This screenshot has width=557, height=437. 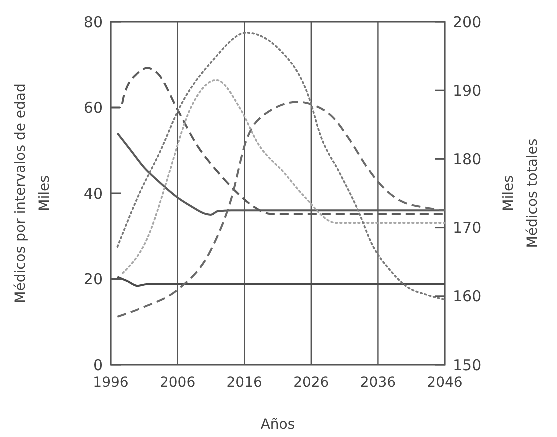 I want to click on x-tick-label: 2036, so click(x=378, y=383).